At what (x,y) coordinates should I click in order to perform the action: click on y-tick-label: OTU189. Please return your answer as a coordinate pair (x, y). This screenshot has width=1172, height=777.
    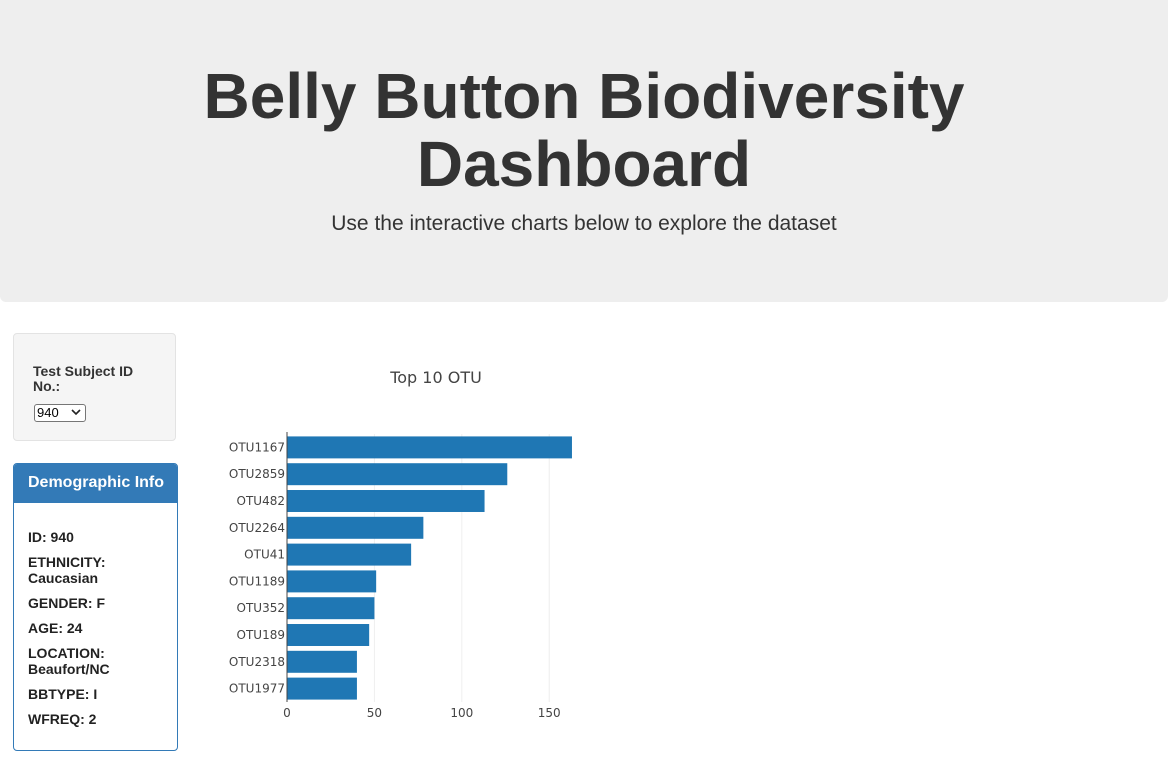
    Looking at the image, I should click on (261, 635).